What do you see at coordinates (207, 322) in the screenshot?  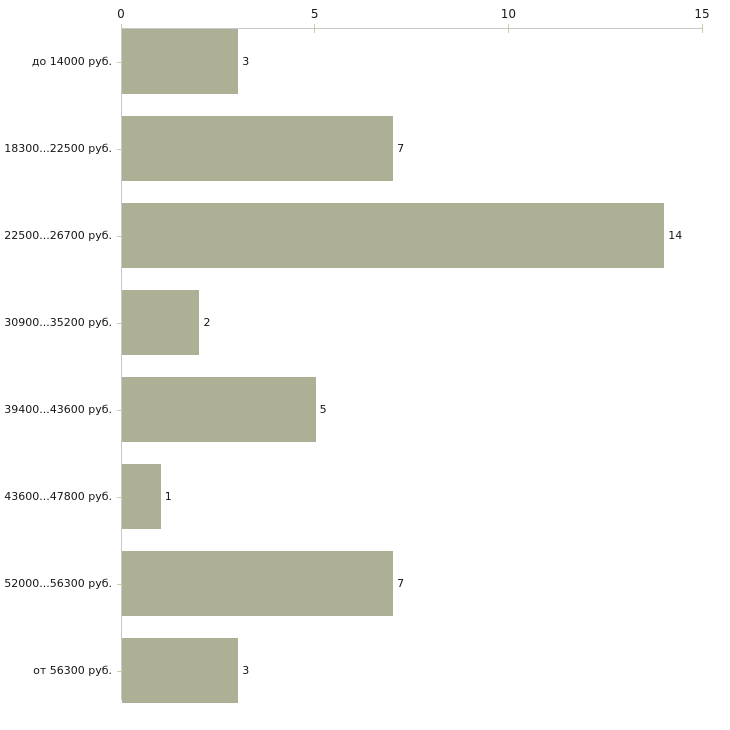 I see `bar-value-label: 2` at bounding box center [207, 322].